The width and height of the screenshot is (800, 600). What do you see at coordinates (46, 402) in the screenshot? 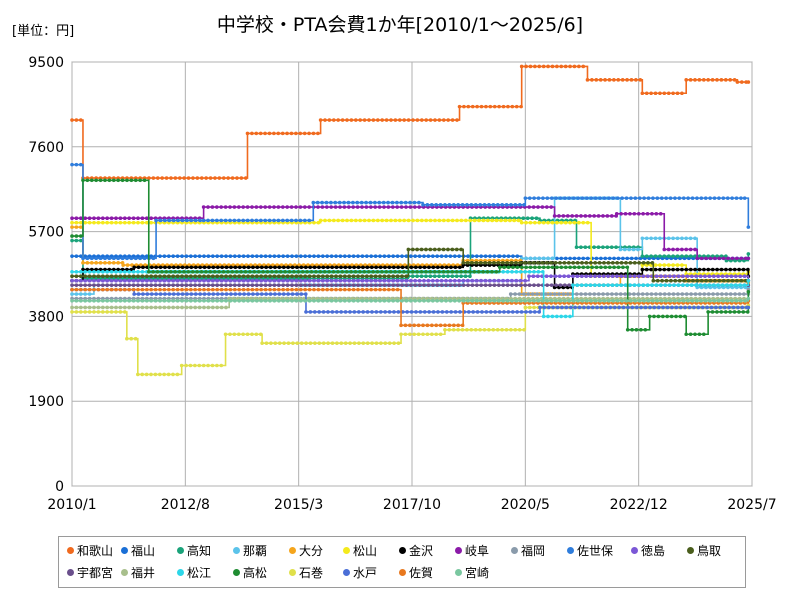
I see `y-tick-label: 1900` at bounding box center [46, 402].